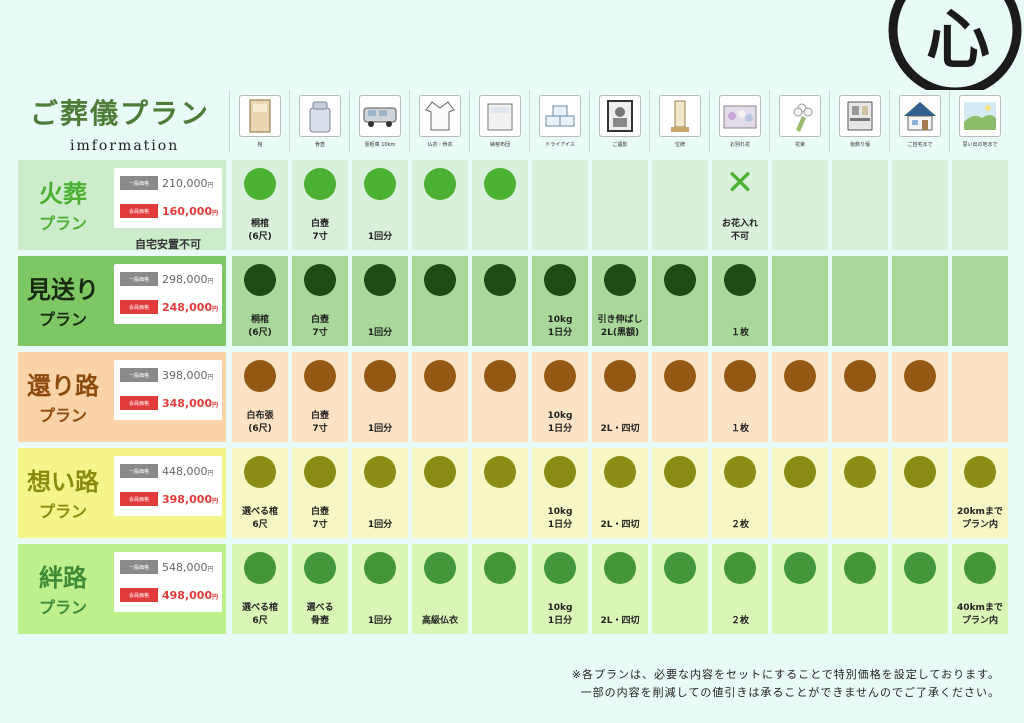 This screenshot has width=1024, height=723. What do you see at coordinates (62, 511) in the screenshot?
I see `plan-suffix: プラン` at bounding box center [62, 511].